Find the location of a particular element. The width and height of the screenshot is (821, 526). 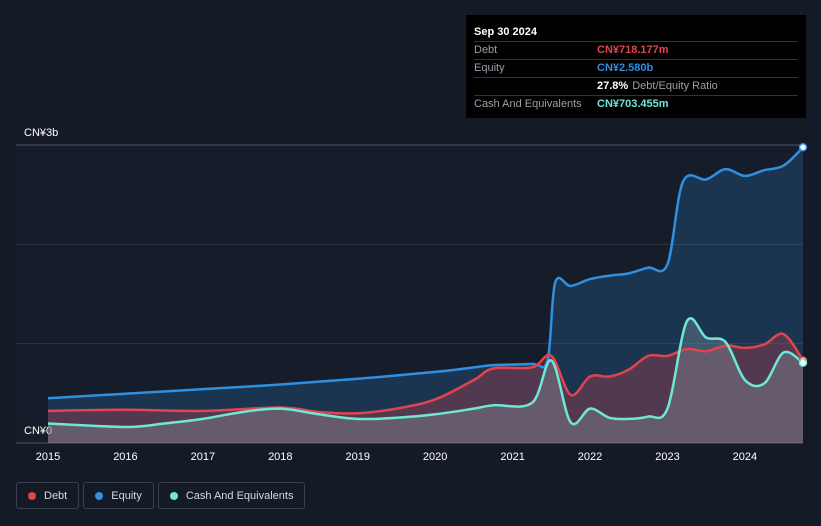

legend: Debt Equity Cash And Equivalents is located at coordinates (162, 495).